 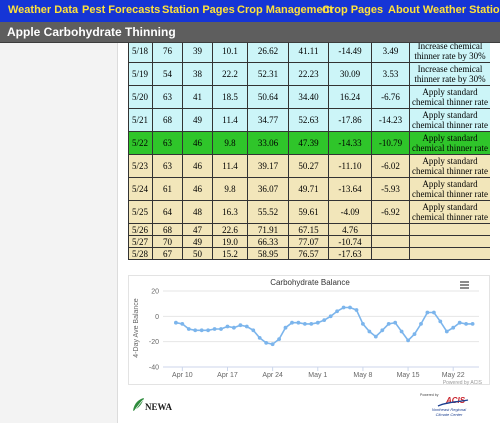 I want to click on y-tick-label: -20, so click(x=154, y=342).